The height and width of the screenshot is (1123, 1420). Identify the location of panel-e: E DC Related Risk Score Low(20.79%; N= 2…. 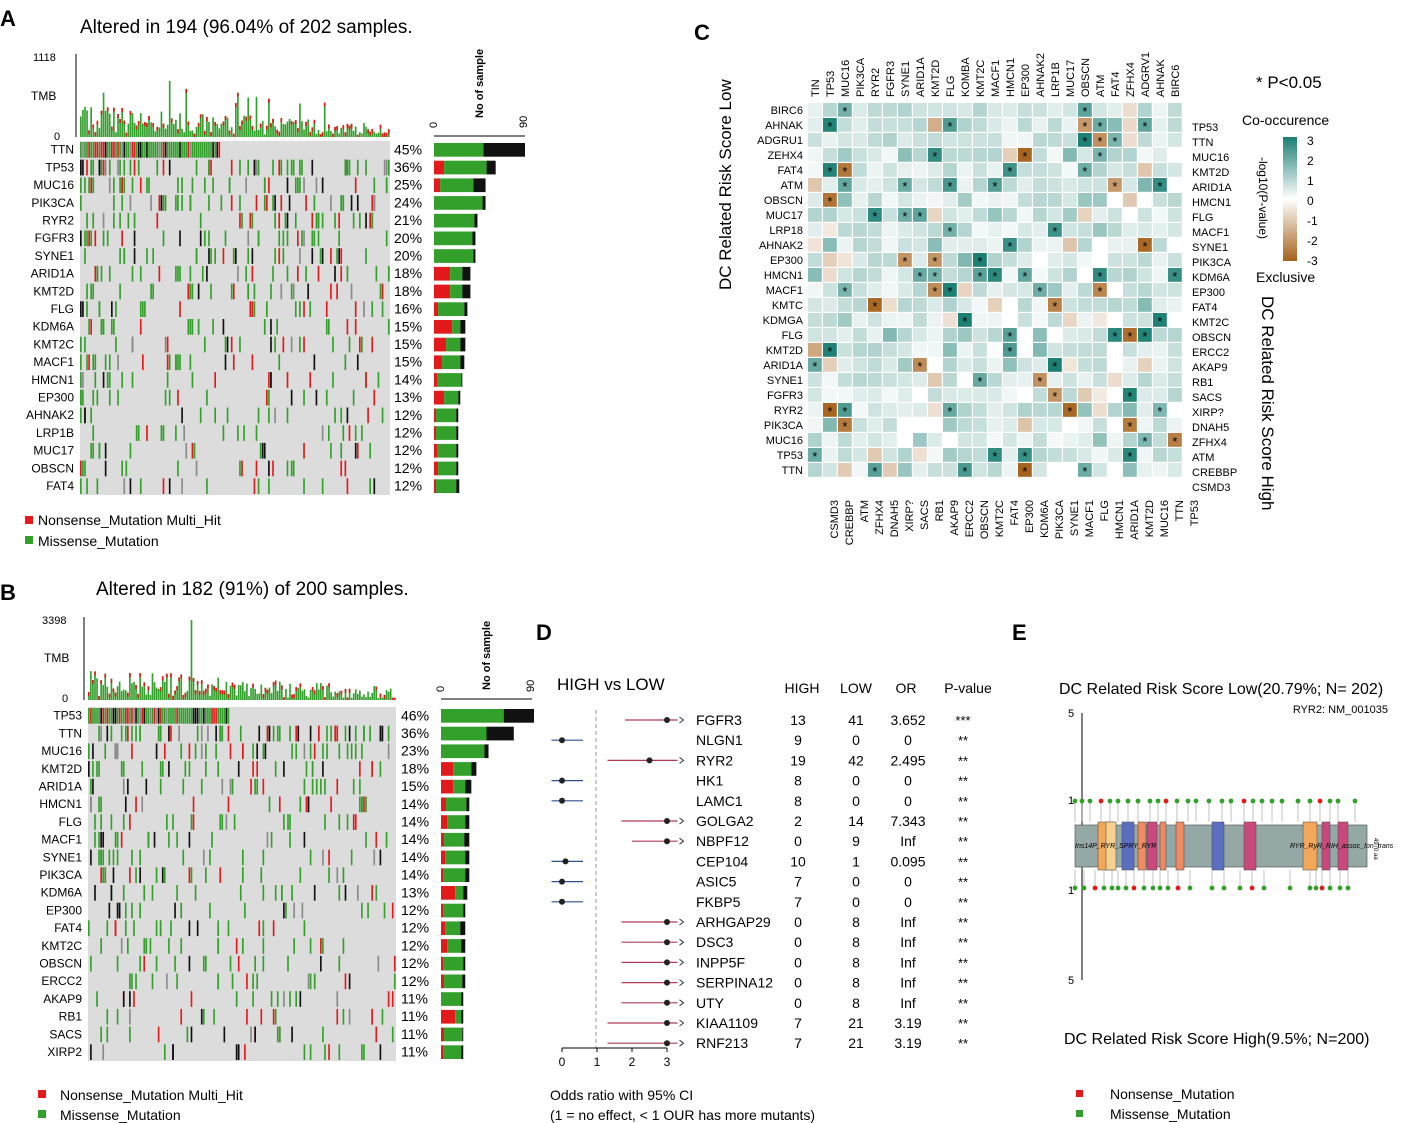
(1203, 871).